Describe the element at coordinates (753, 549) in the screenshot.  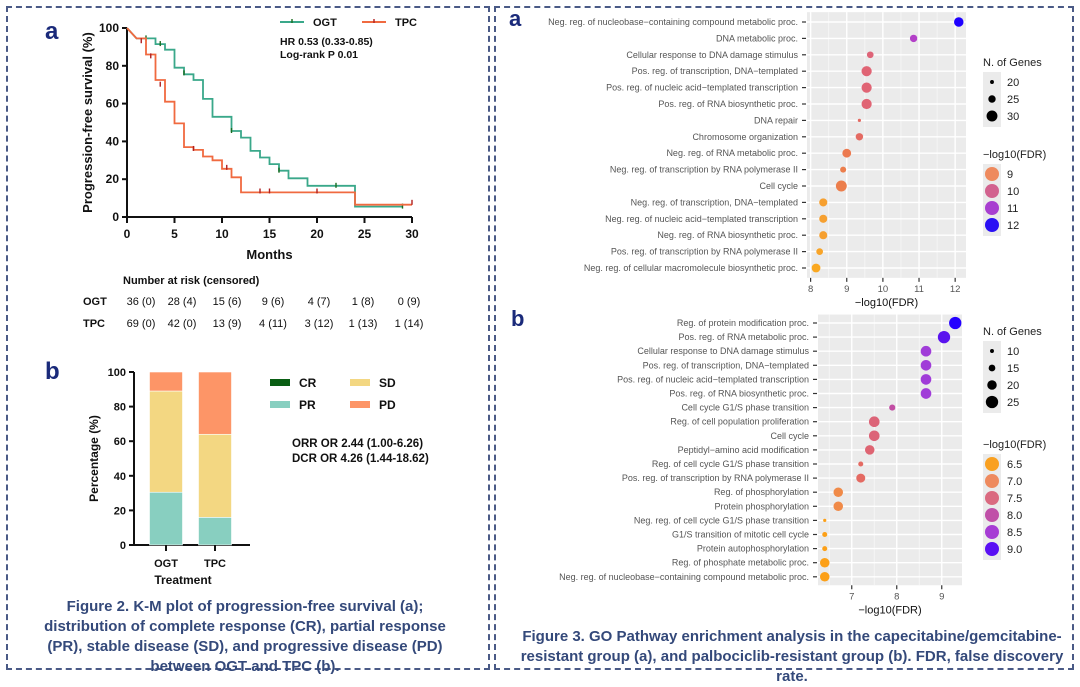
I see `term-label: Protein autophosphorylation` at that location.